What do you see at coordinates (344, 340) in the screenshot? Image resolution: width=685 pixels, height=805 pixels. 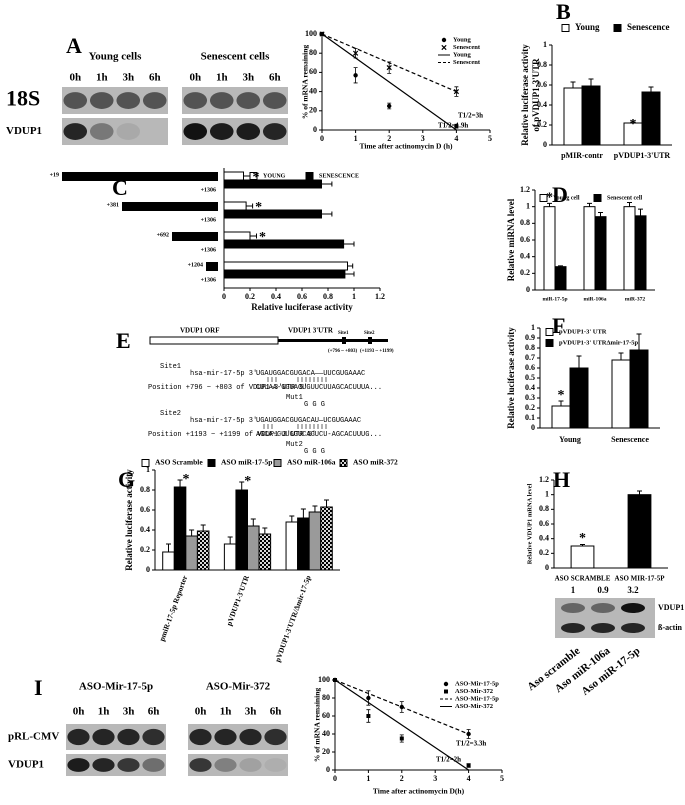 I see `site-mark` at bounding box center [344, 340].